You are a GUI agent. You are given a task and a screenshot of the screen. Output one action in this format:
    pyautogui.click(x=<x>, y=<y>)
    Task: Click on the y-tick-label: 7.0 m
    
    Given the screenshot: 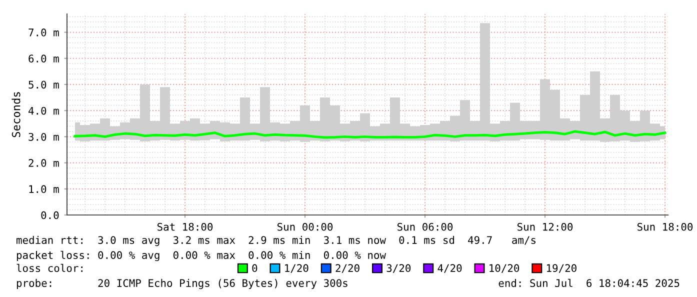 What is the action you would take?
    pyautogui.click(x=43, y=32)
    